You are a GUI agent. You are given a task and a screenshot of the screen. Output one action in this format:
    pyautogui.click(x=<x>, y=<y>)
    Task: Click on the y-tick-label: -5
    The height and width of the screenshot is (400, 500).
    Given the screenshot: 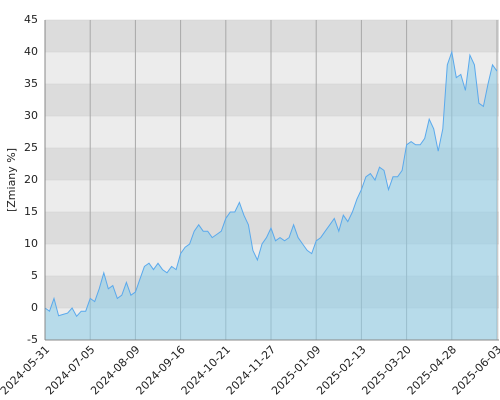 What is the action you would take?
    pyautogui.click(x=32, y=339)
    